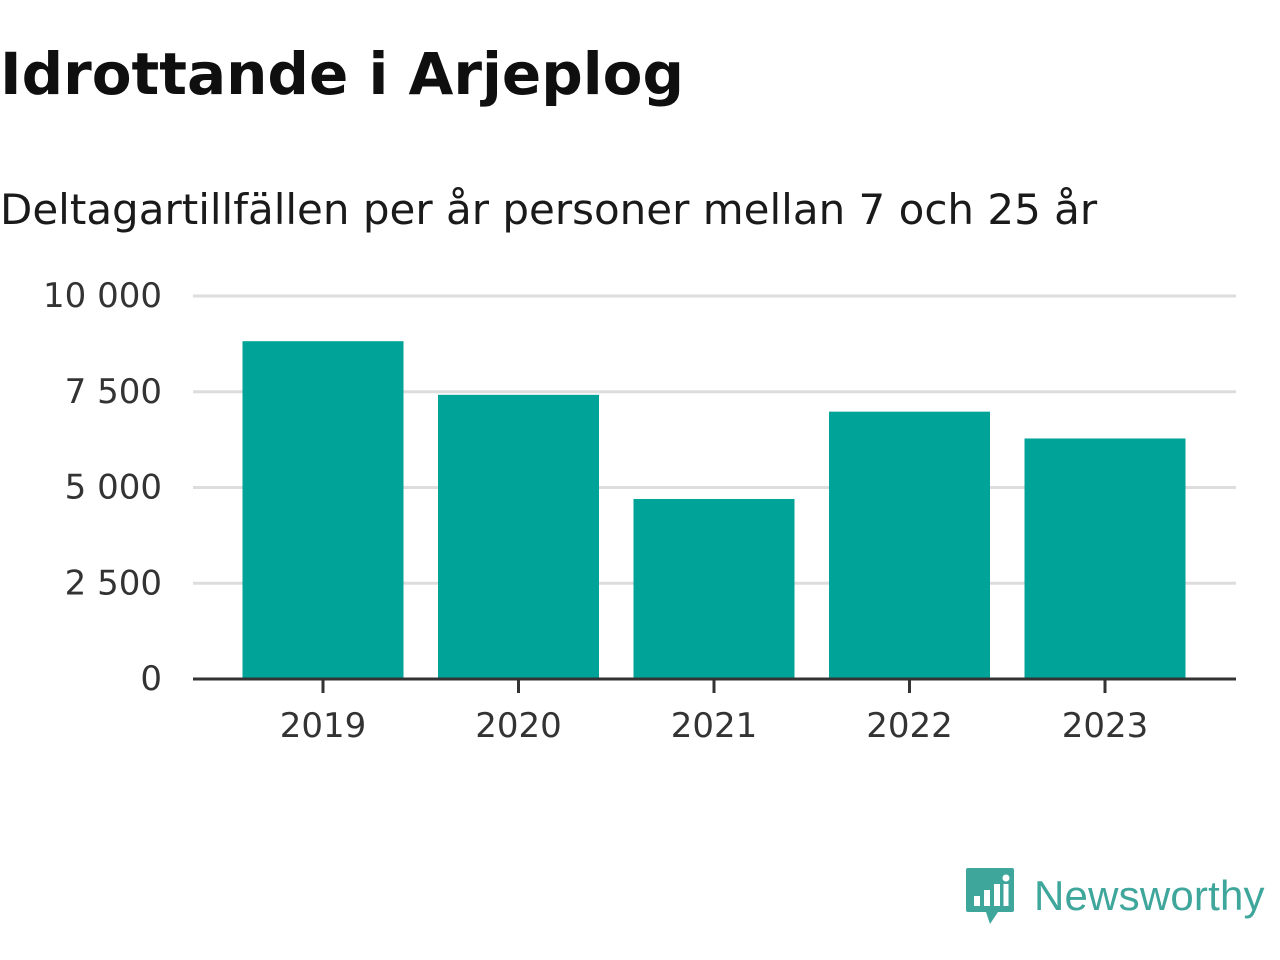 This screenshot has width=1280, height=960. What do you see at coordinates (1105, 726) in the screenshot?
I see `x-tick-label: 2023` at bounding box center [1105, 726].